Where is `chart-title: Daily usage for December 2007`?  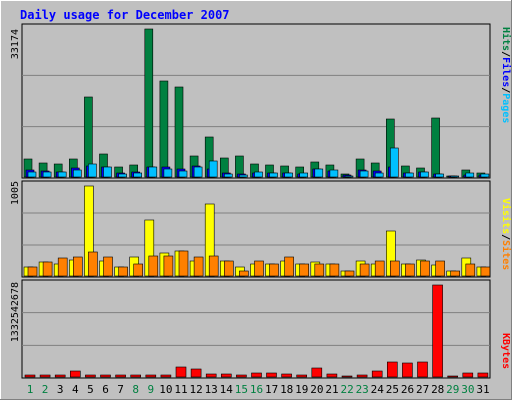
chart-title: Daily usage for December 2007 is located at coordinates (125, 15).